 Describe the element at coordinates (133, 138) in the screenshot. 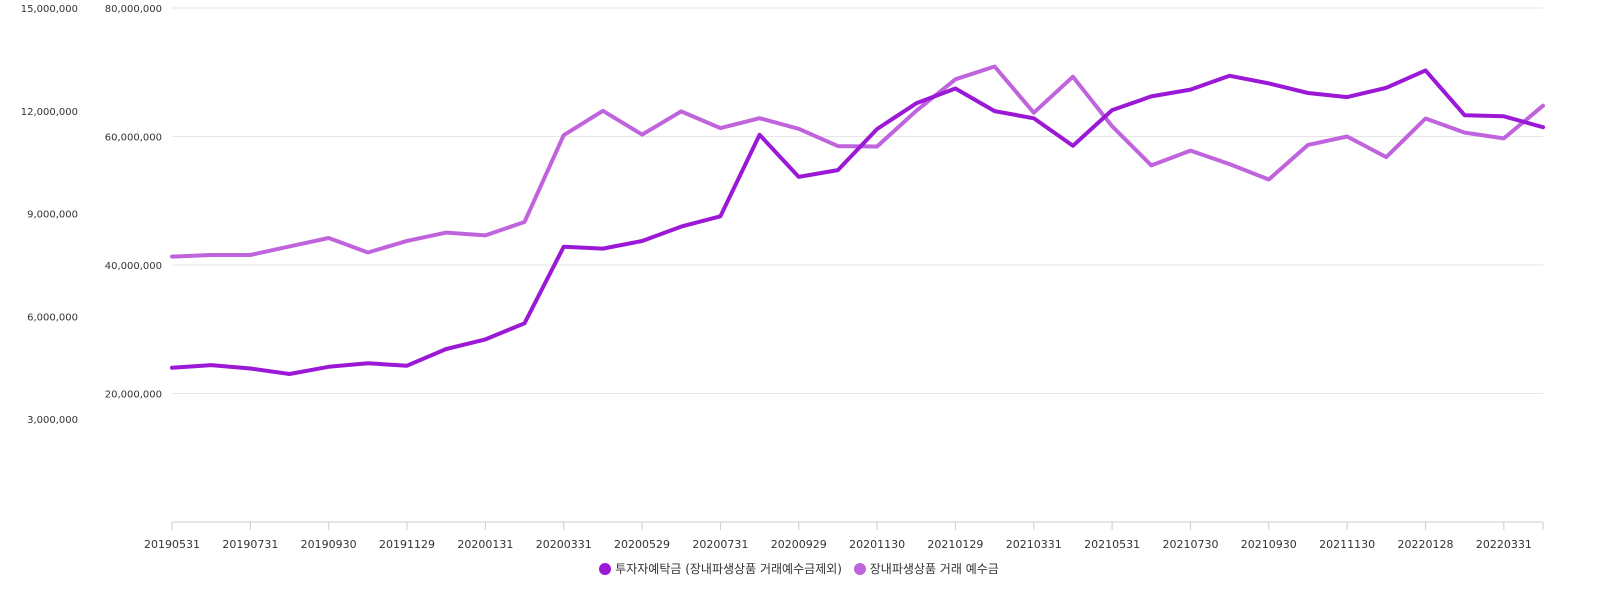

I see `right-y-tick-label: 60,000,000` at that location.